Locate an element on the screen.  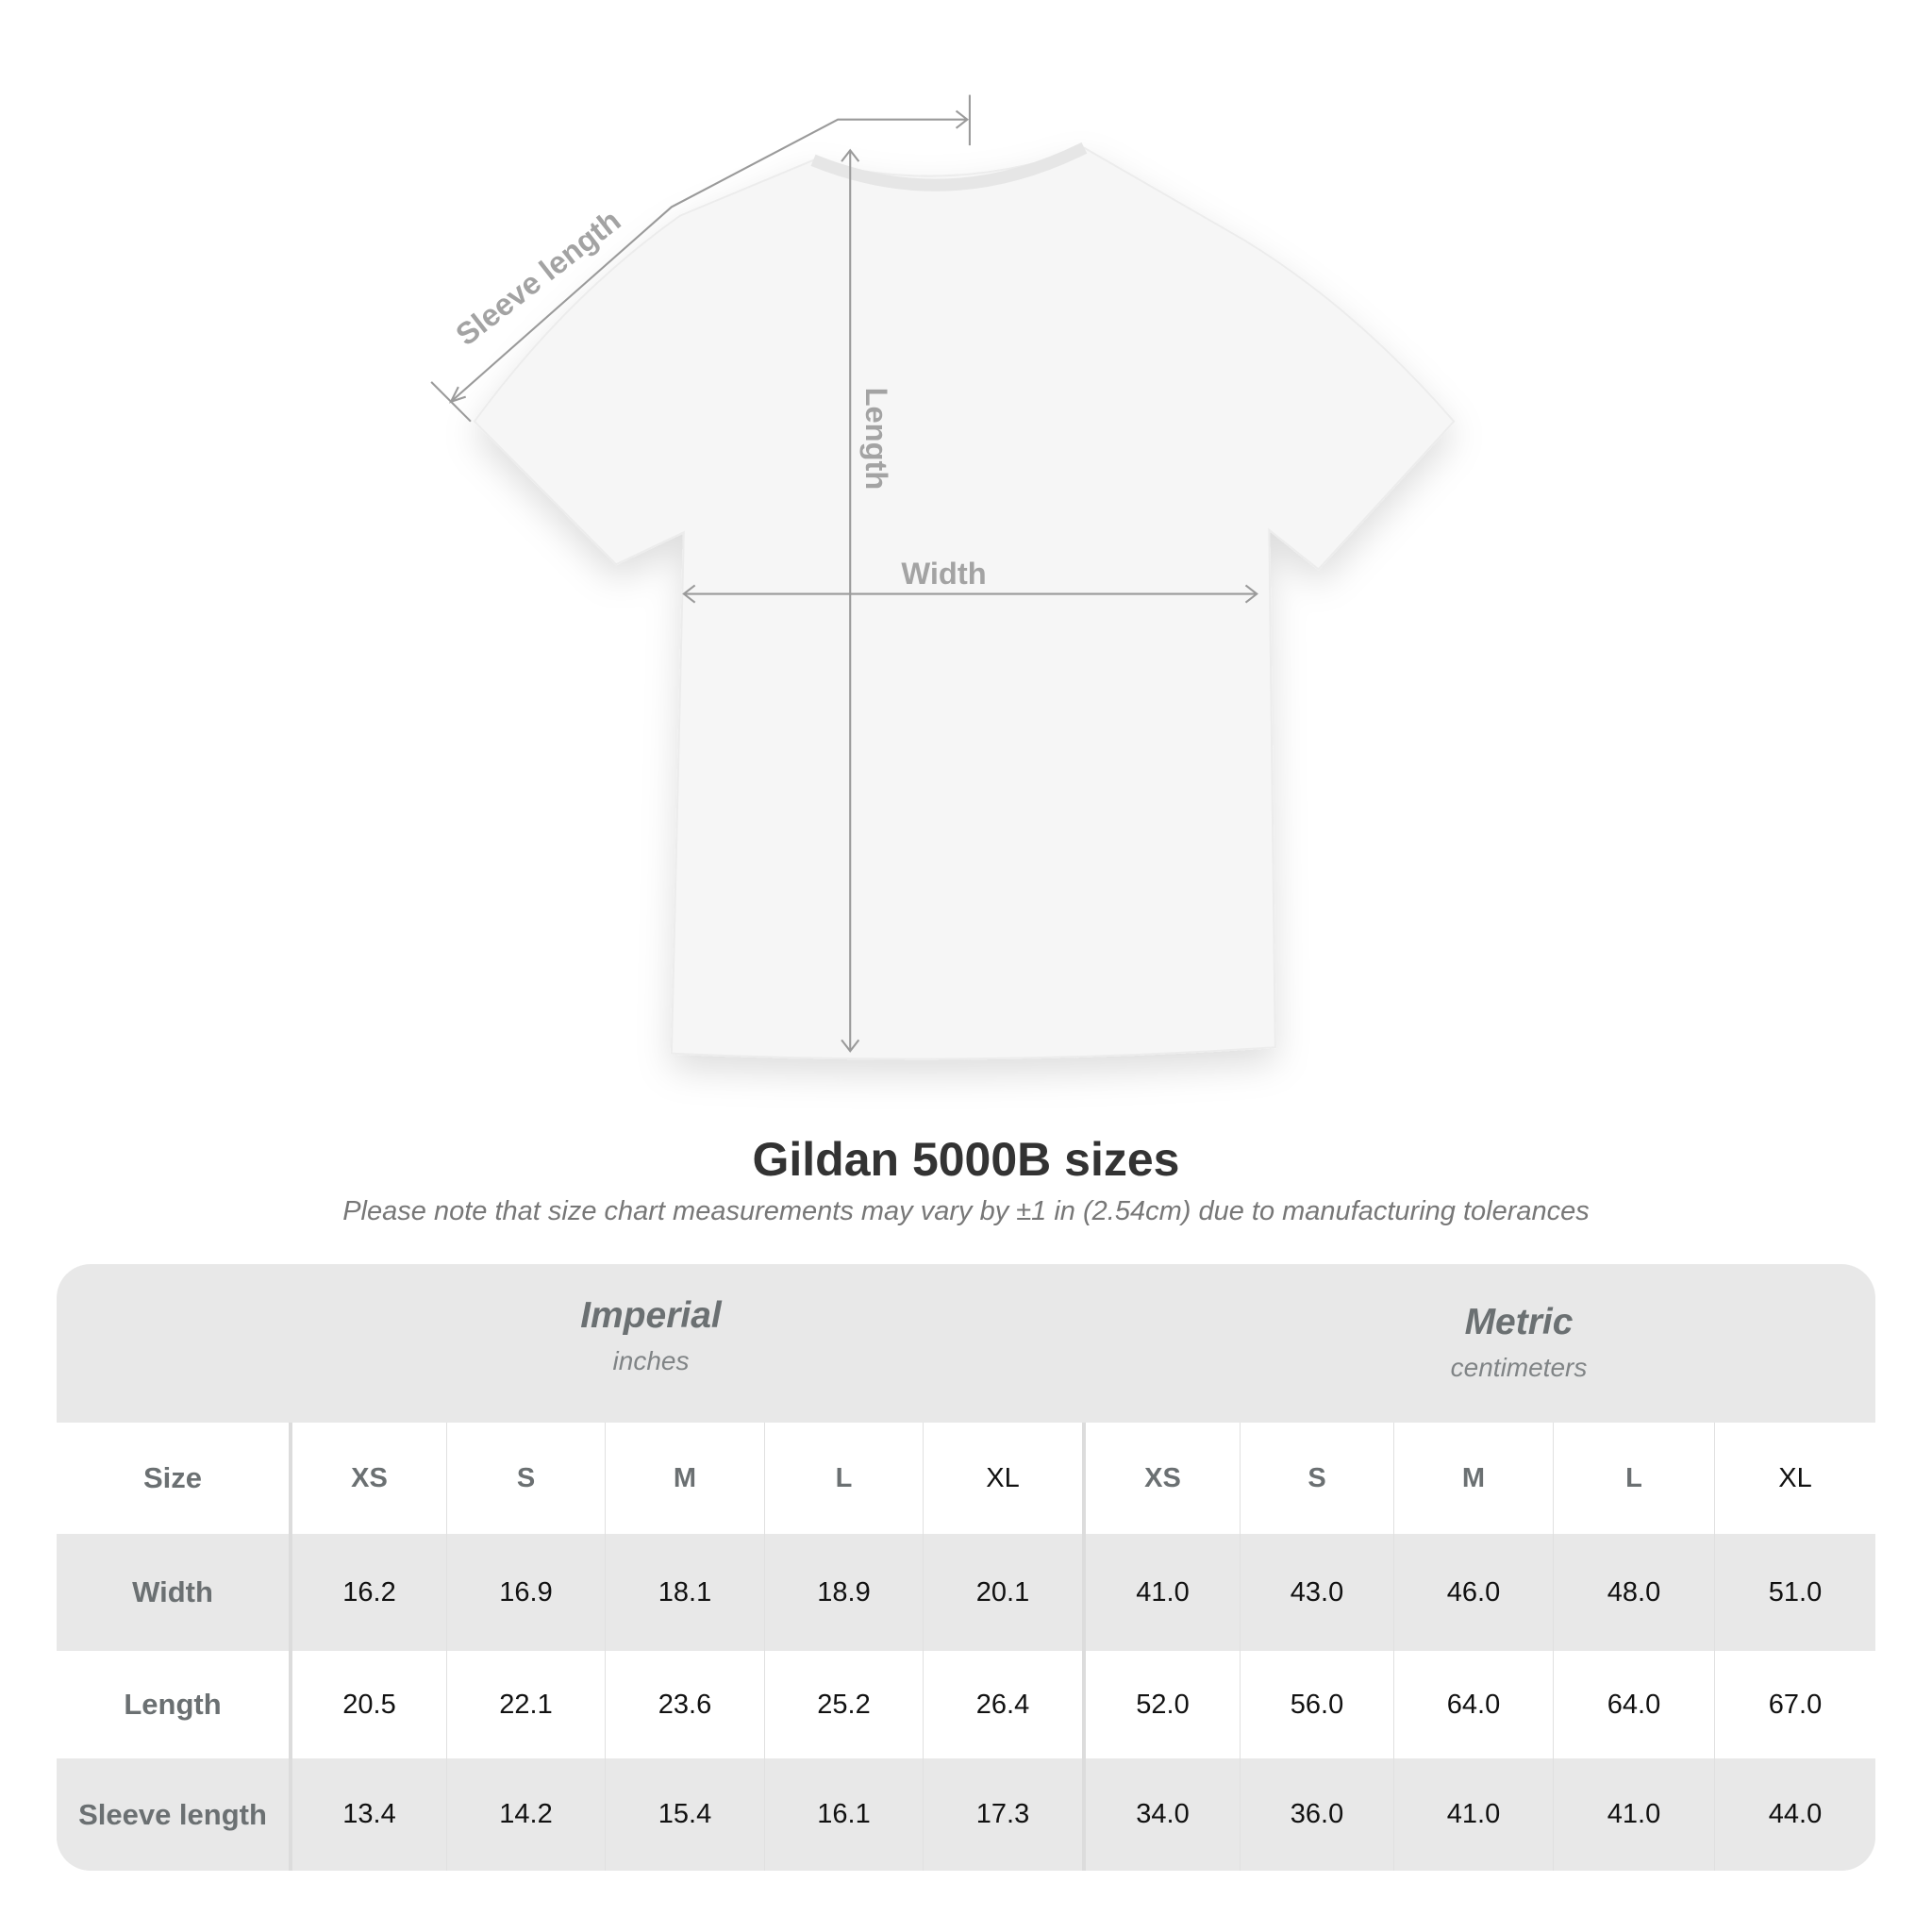
metric-title: Metric is located at coordinates (1519, 1322).